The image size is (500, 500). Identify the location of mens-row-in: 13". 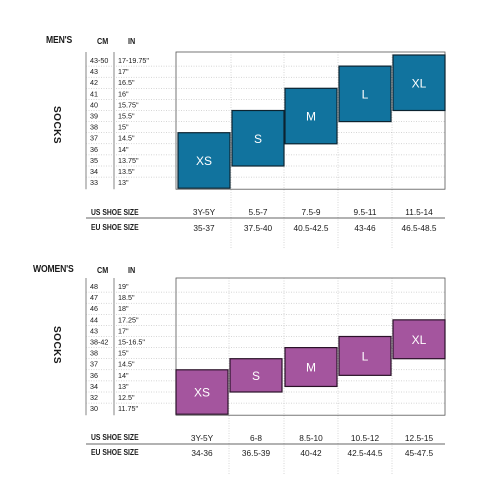
(123, 182).